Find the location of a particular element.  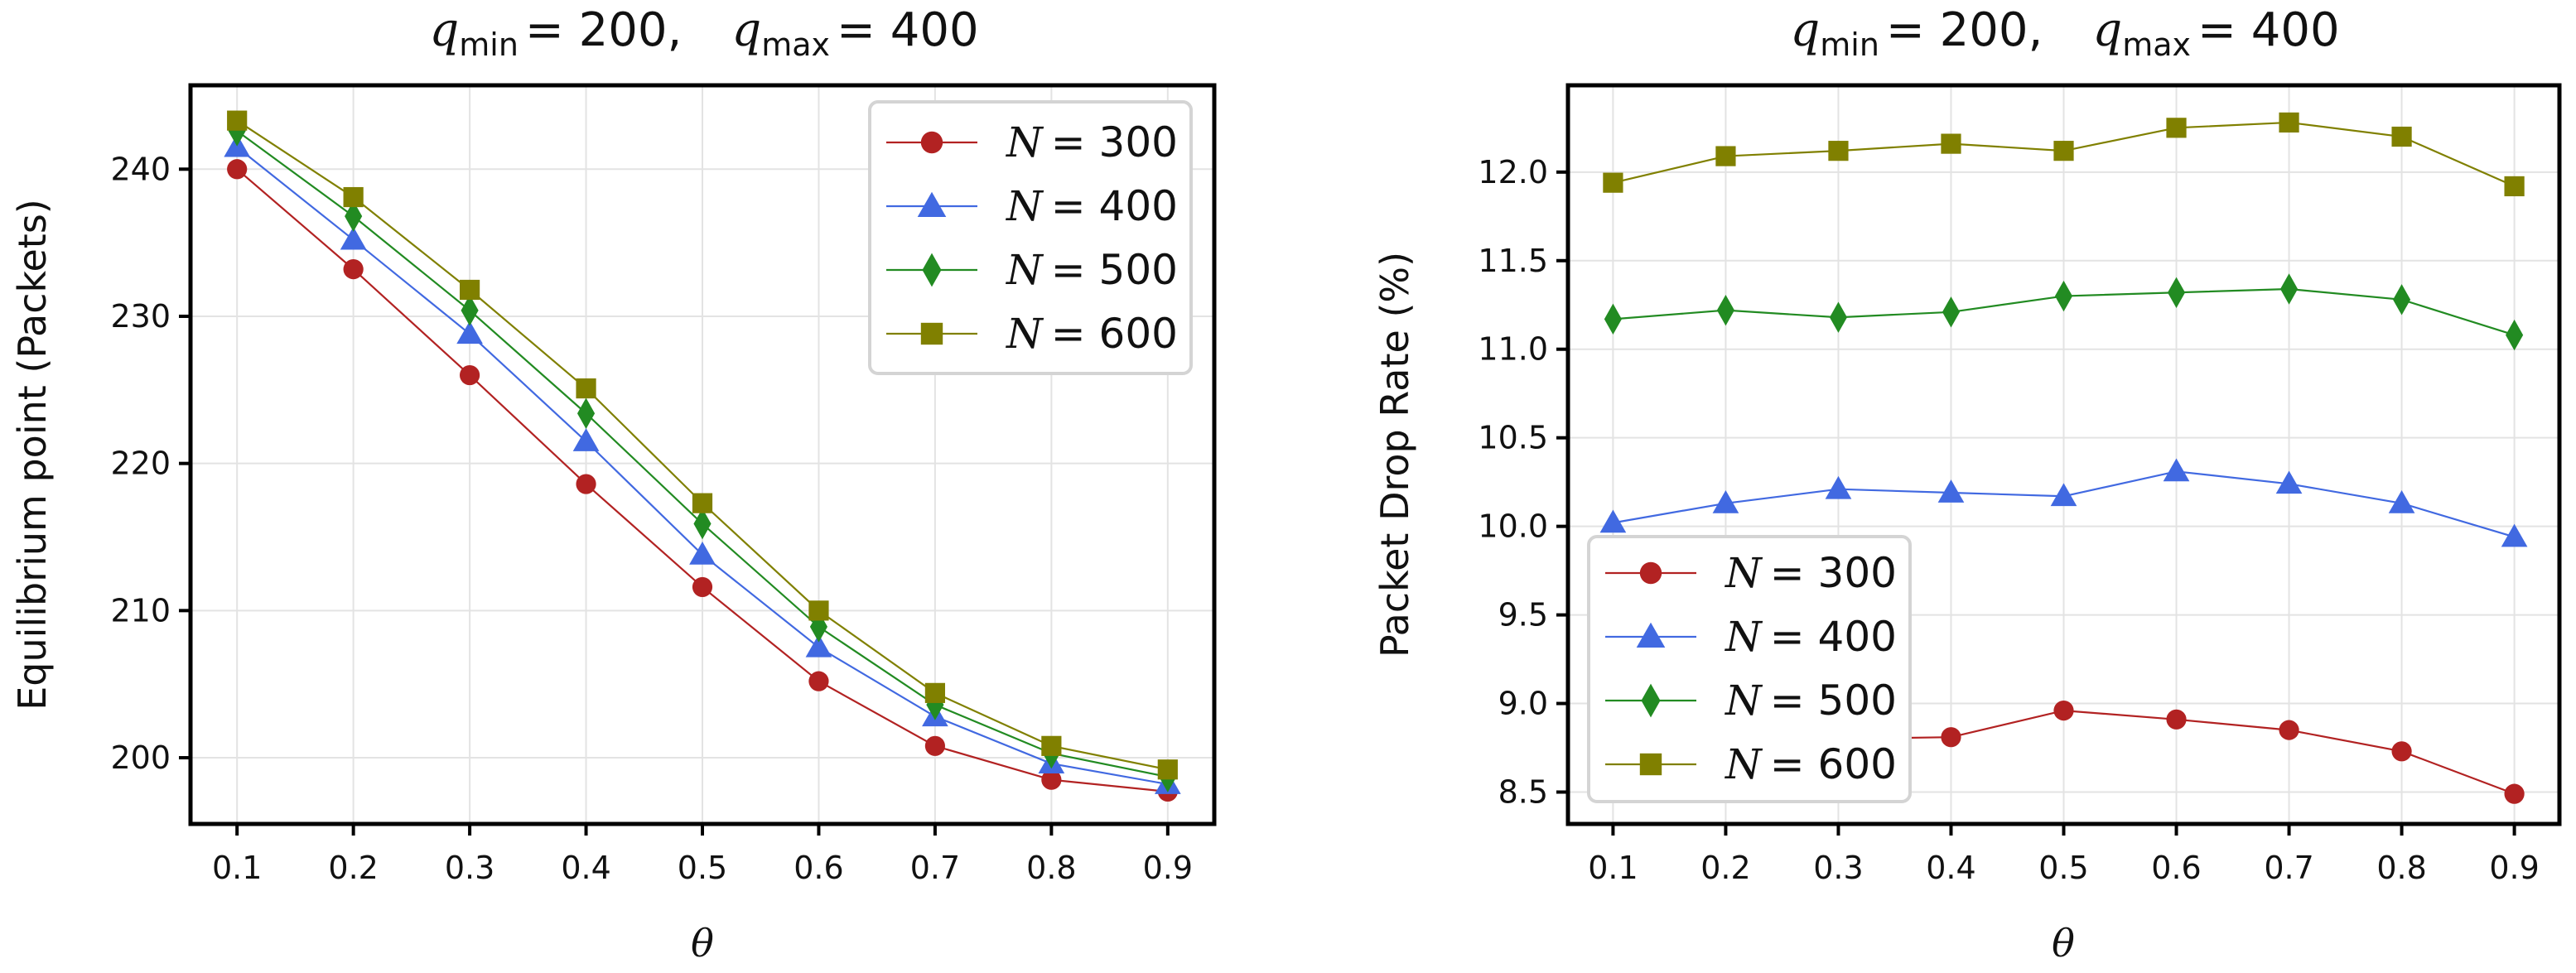

y-axis-ticks: 8.5 9.0 9.5 10.0 10.5 11.0 11.5 12.0 is located at coordinates (1523, 482).